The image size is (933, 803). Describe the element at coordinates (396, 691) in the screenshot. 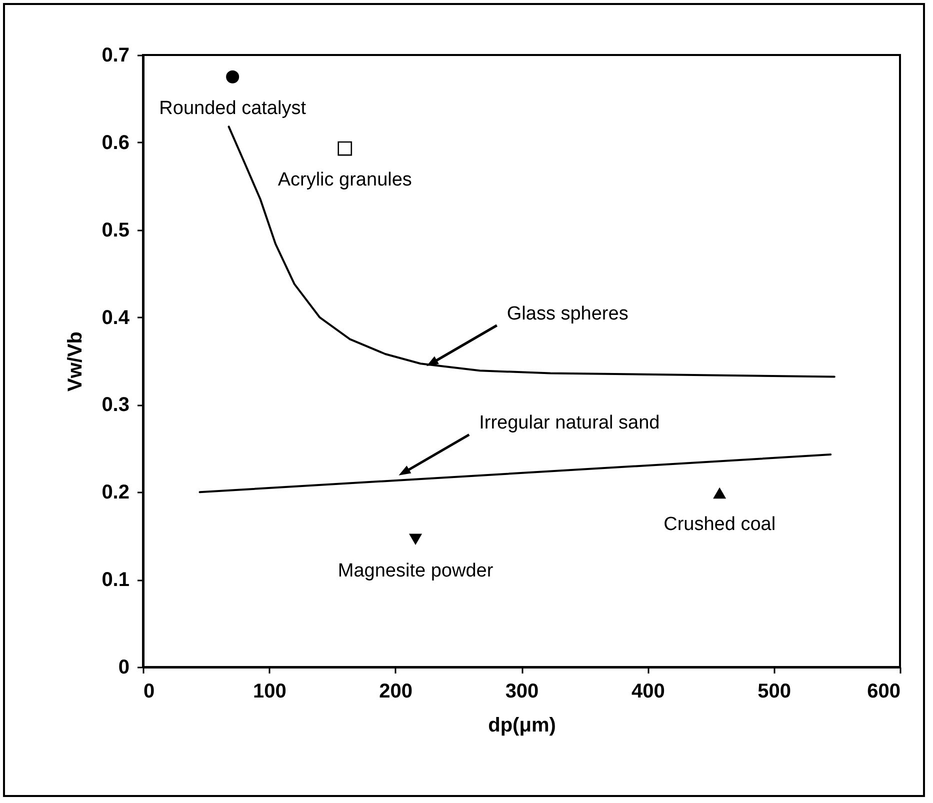

I see `x-tick-label: 200` at that location.